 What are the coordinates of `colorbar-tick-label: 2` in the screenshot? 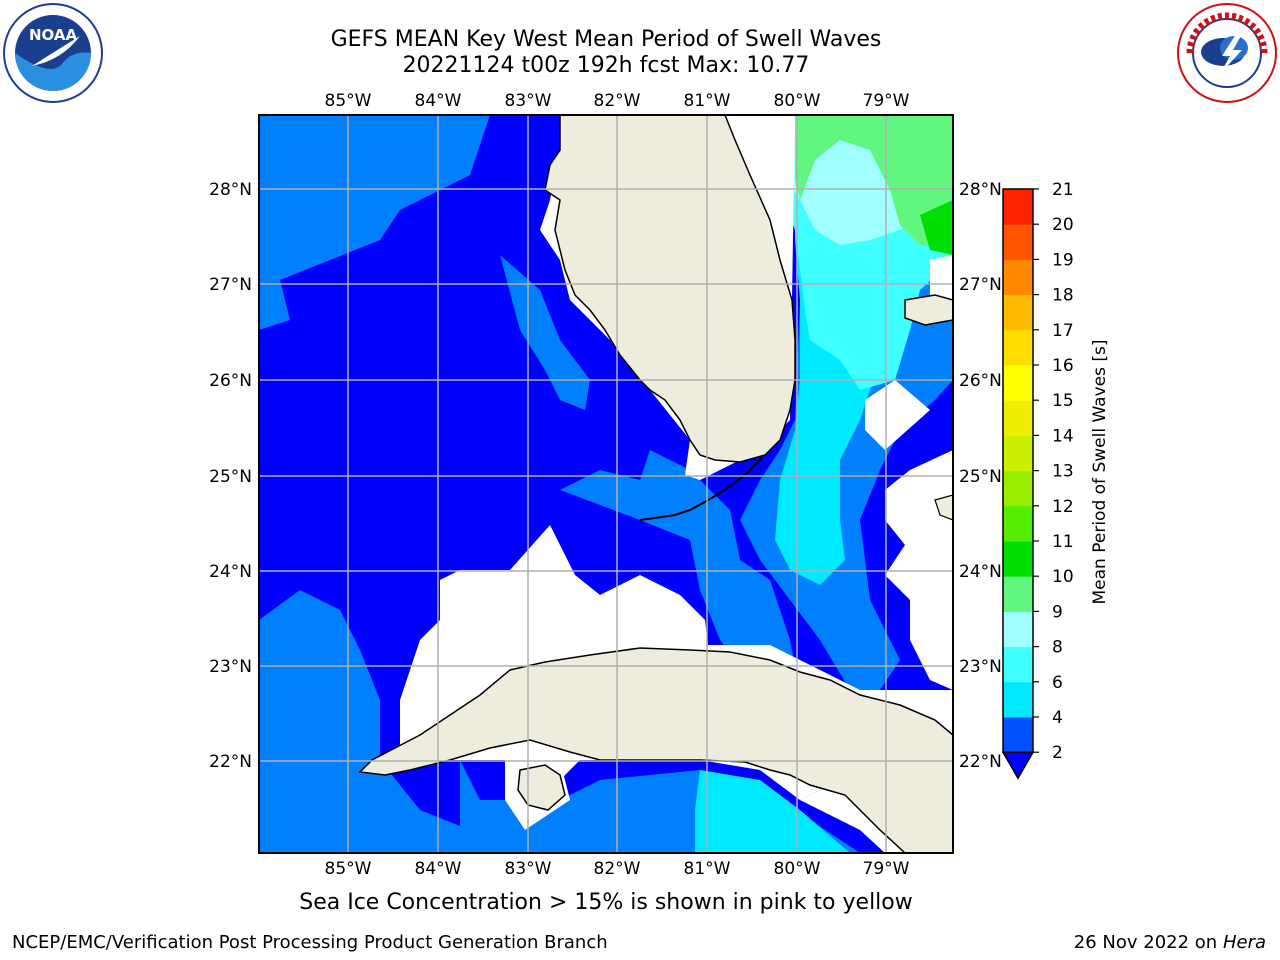 It's located at (1057, 753).